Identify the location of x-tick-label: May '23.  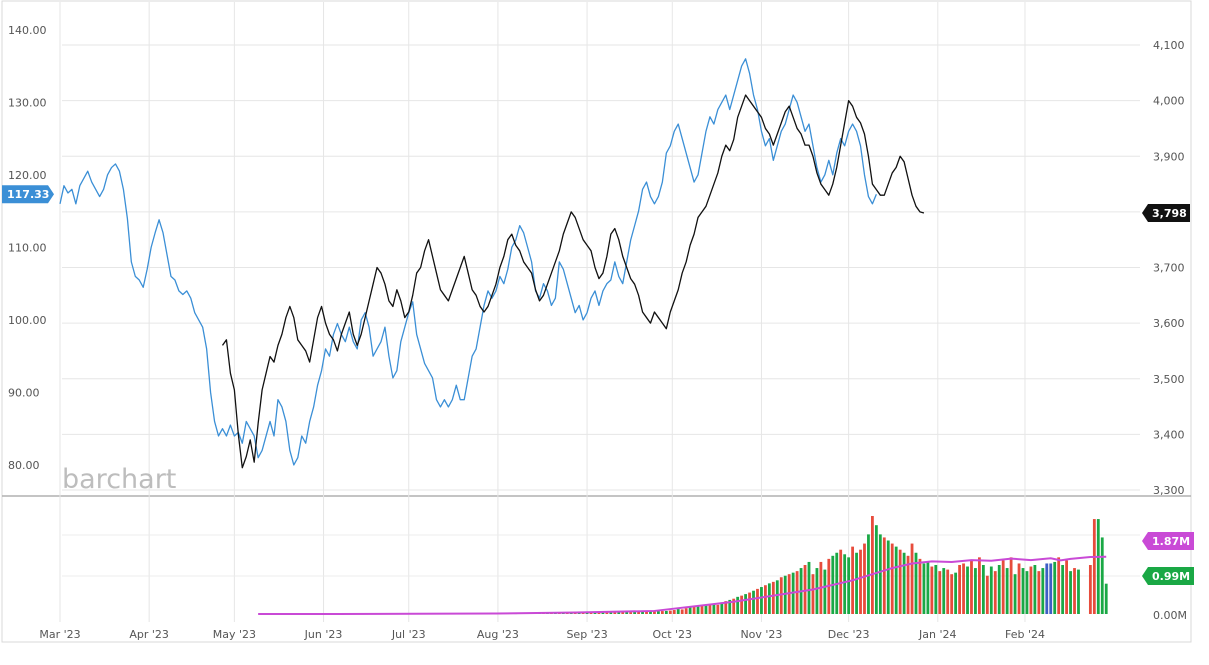
(234, 634).